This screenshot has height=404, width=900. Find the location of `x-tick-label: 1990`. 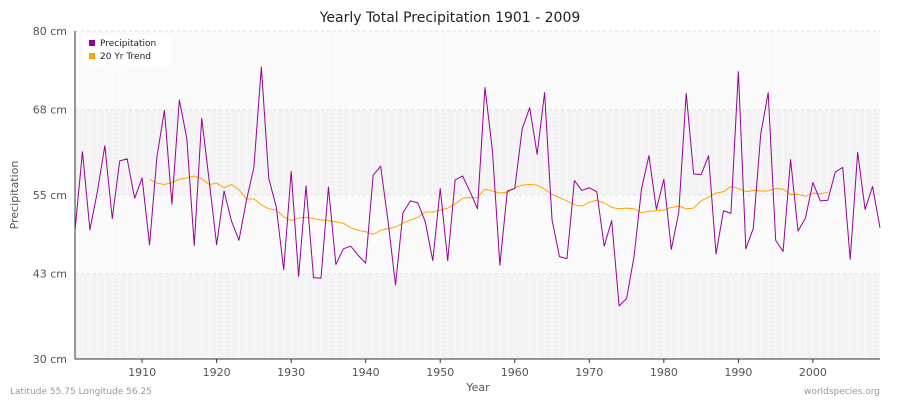

x-tick-label: 1990 is located at coordinates (738, 372).